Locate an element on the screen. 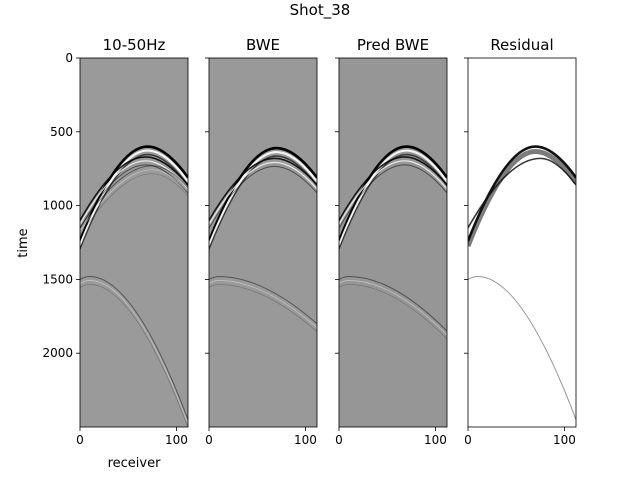 This screenshot has height=484, width=640. x-axis-label: receiver is located at coordinates (135, 463).